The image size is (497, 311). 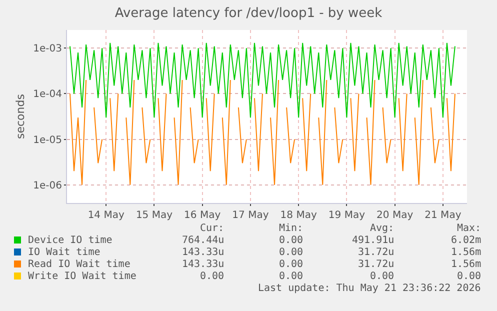 What do you see at coordinates (47, 94) in the screenshot?
I see `y-tick-label: 1e-04` at bounding box center [47, 94].